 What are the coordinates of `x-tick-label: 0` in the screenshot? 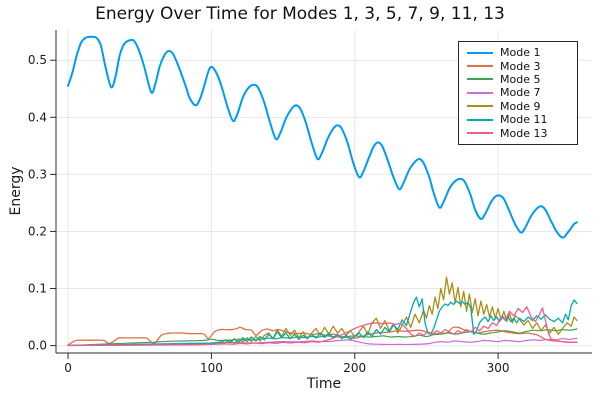 It's located at (68, 368).